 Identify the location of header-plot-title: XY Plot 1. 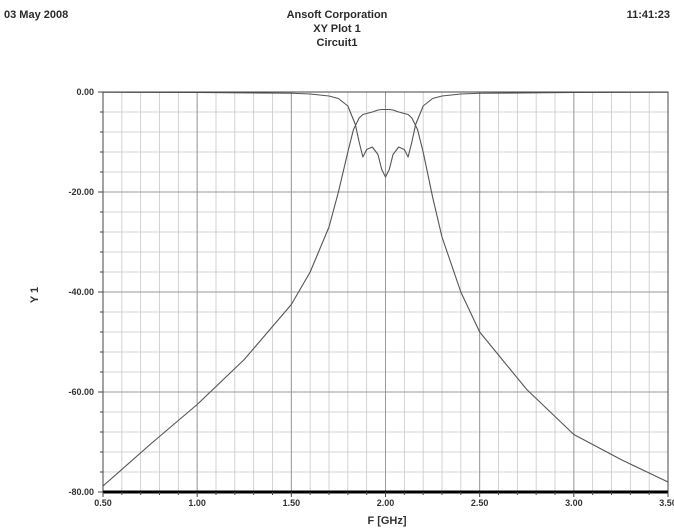
(337, 29).